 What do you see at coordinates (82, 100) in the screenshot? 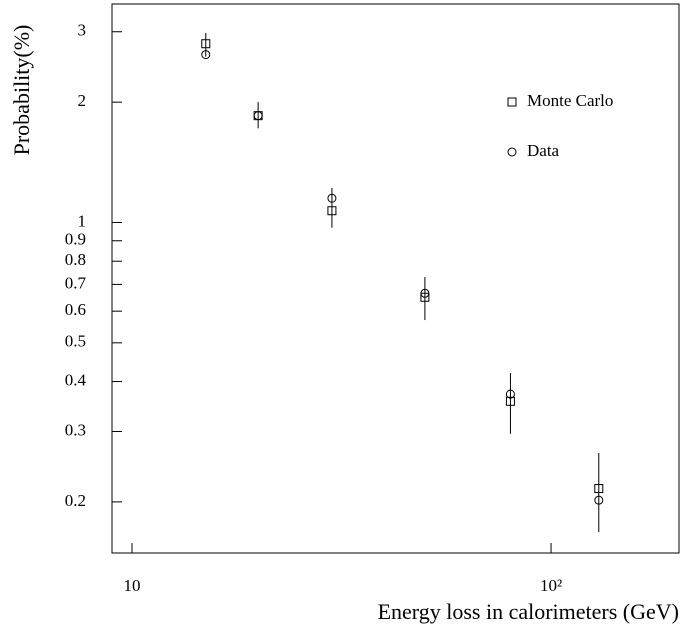
I see `y-tick-label: 2` at bounding box center [82, 100].